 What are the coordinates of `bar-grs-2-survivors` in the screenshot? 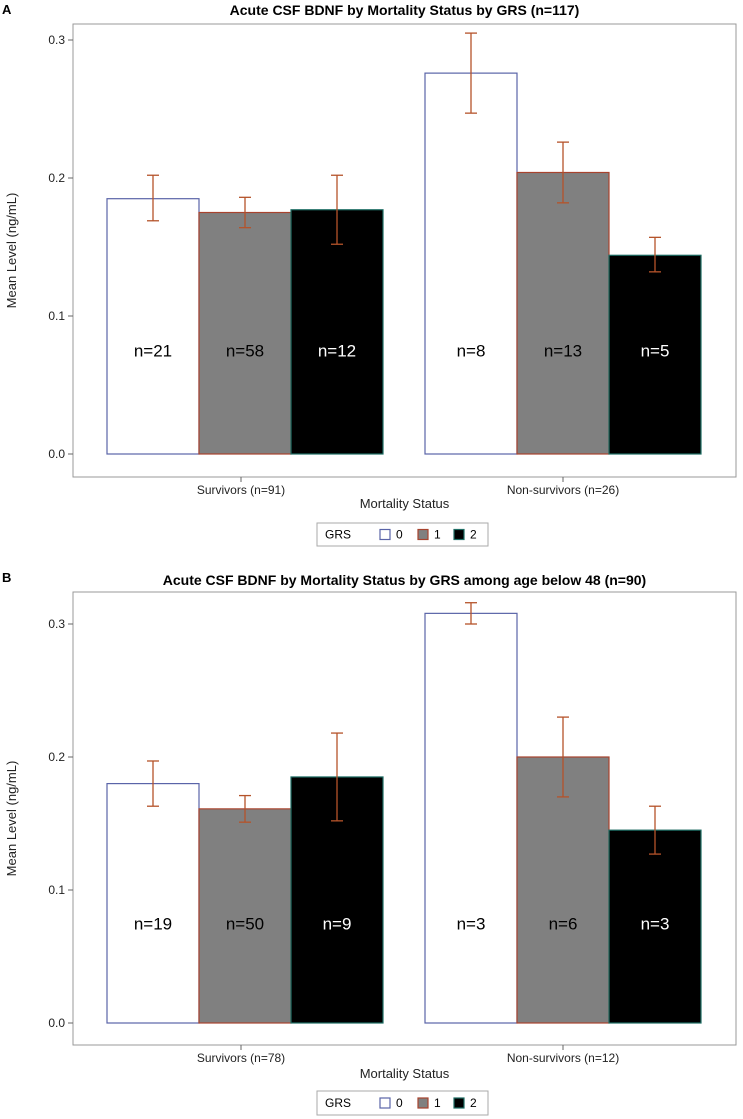 It's located at (337, 332).